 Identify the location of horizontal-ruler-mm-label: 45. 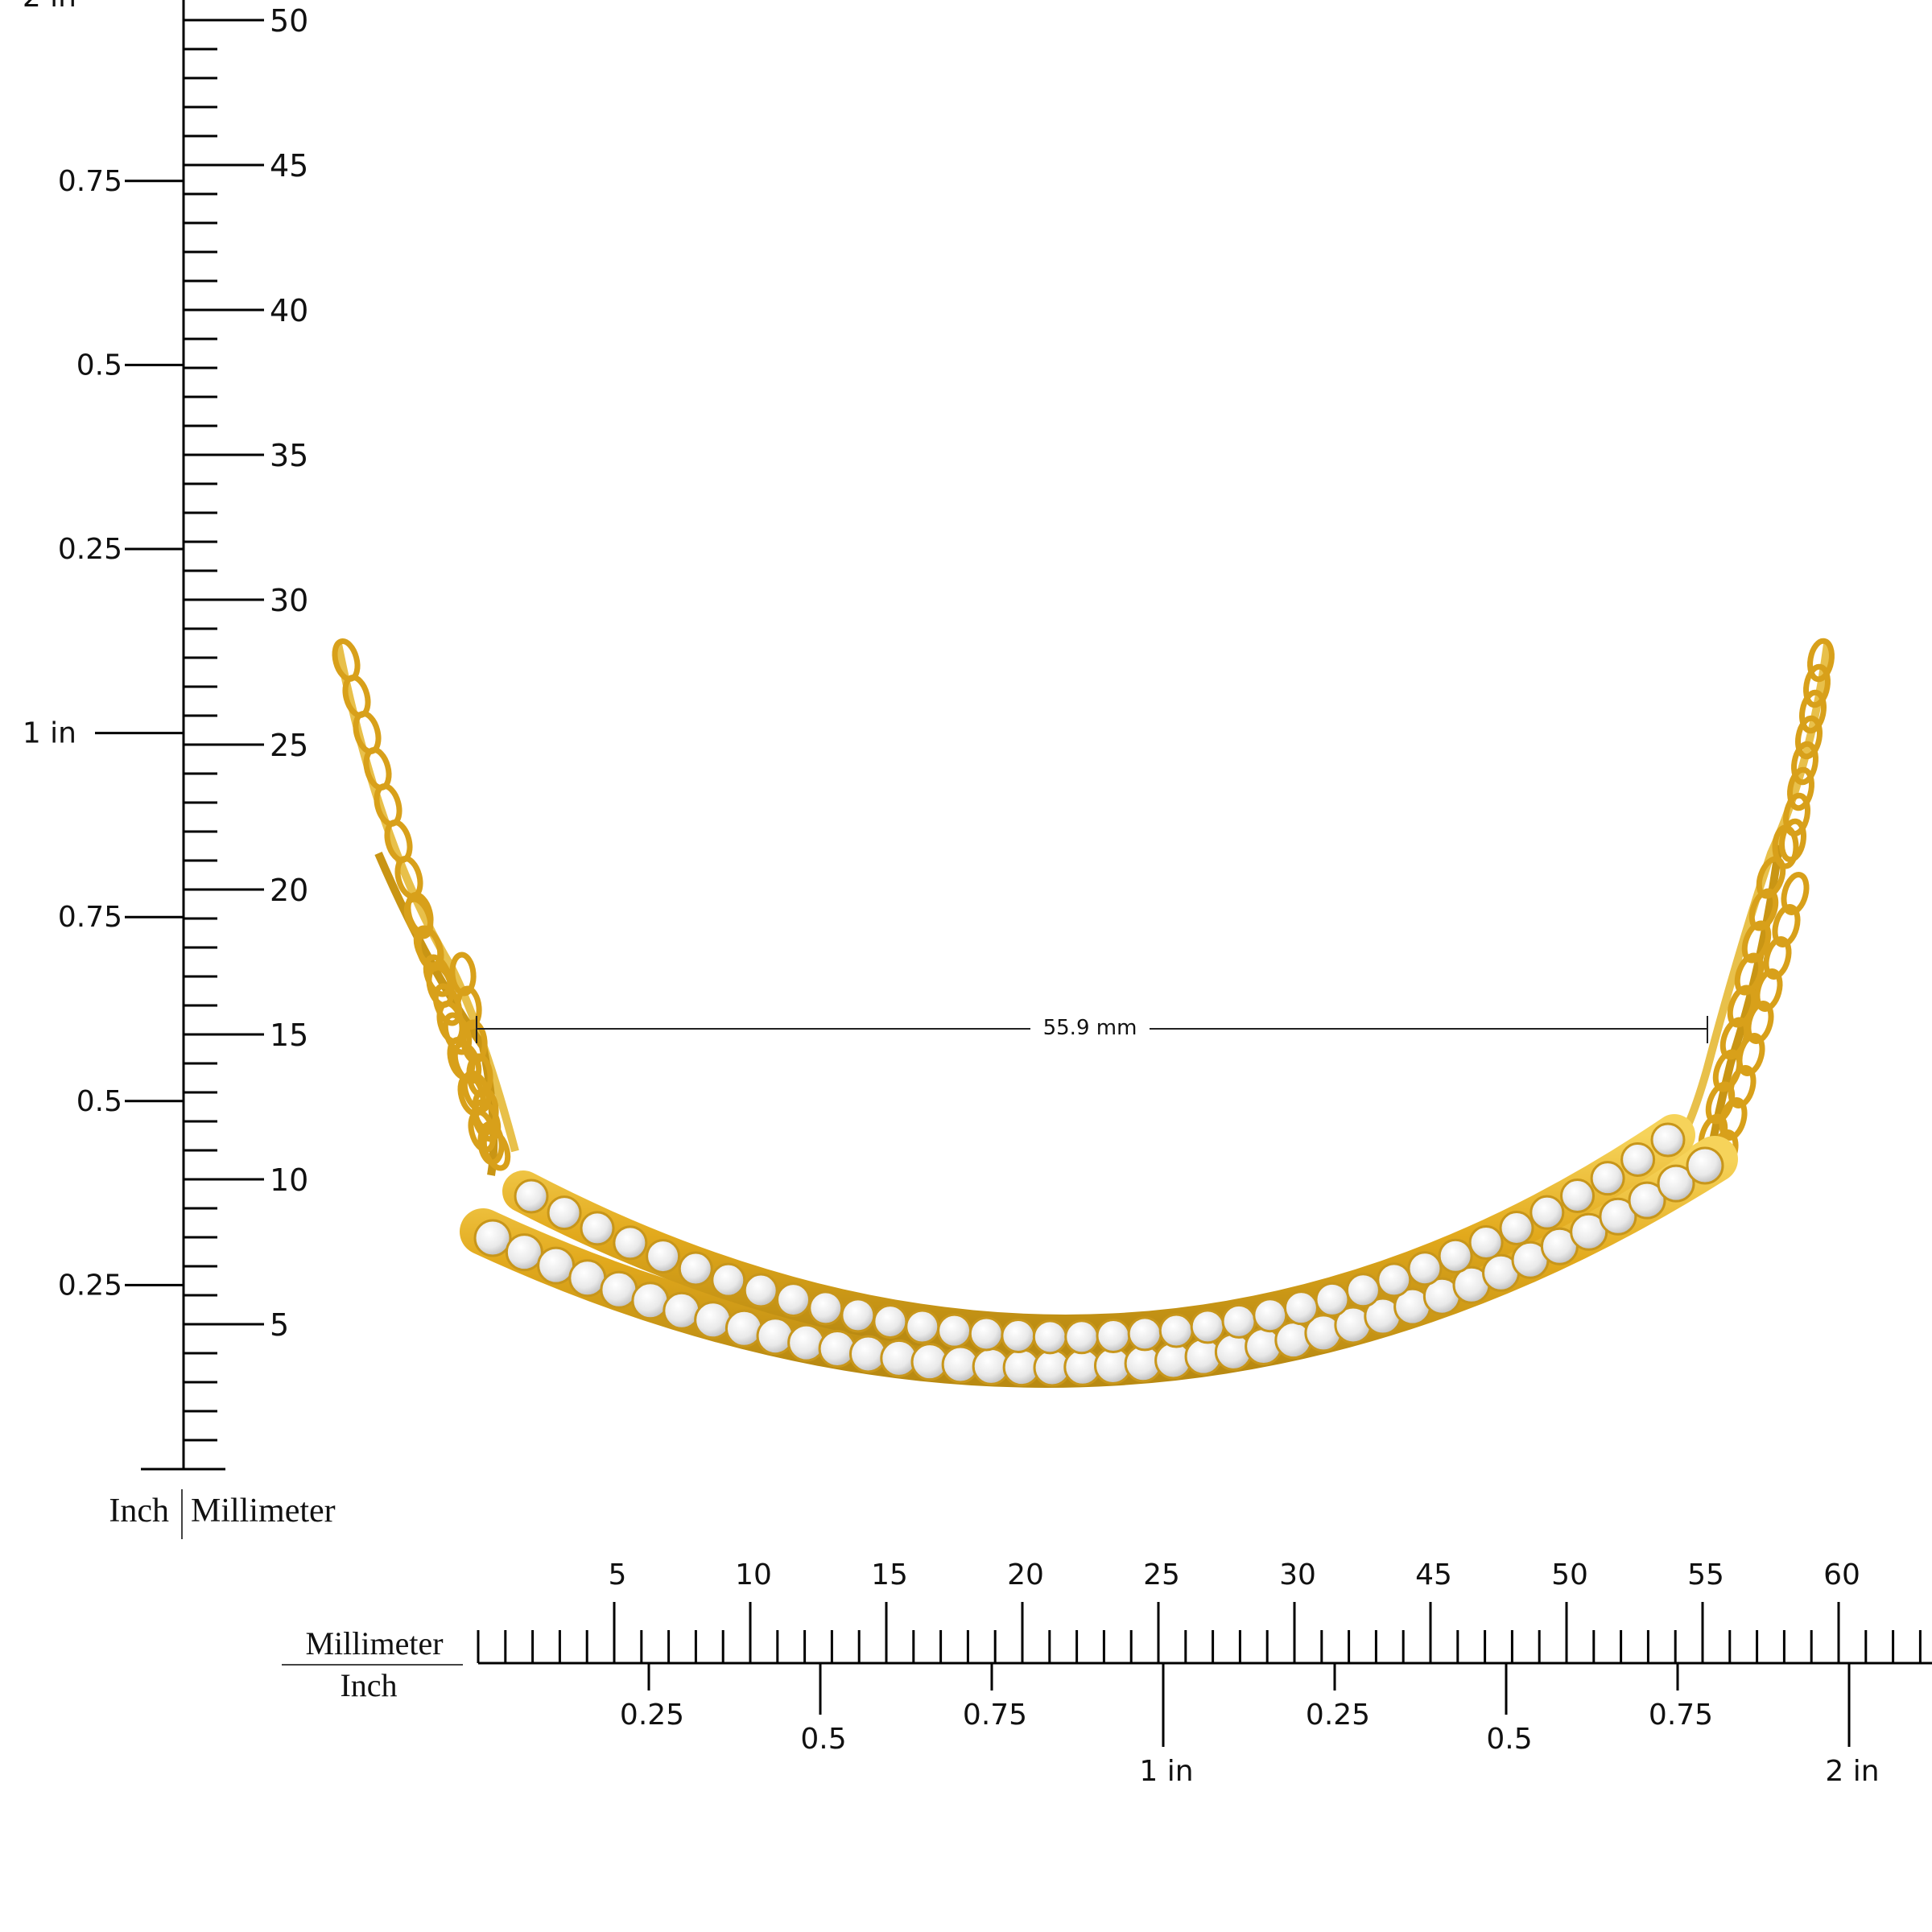
(1433, 1574).